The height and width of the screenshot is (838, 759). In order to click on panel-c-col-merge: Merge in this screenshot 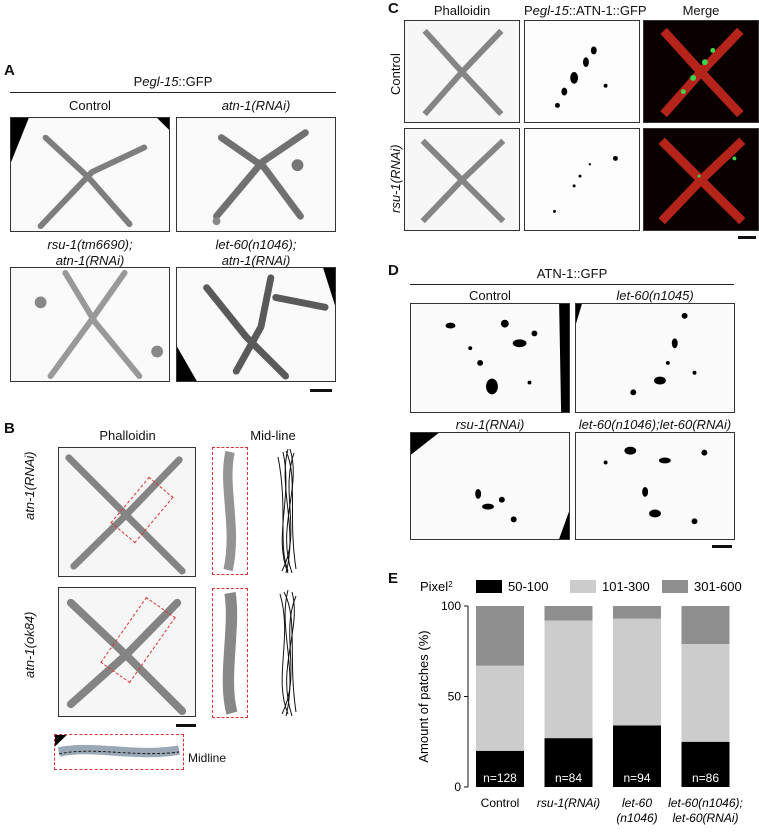, I will do `click(701, 10)`.